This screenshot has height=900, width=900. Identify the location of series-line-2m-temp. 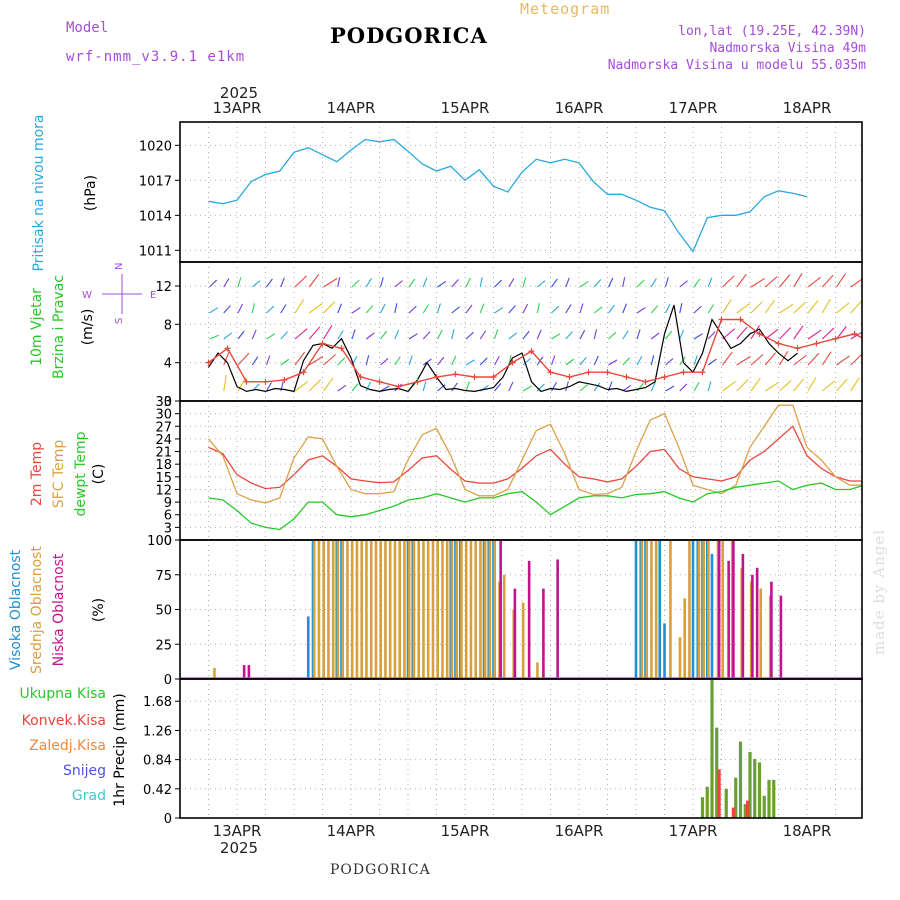
(535, 457).